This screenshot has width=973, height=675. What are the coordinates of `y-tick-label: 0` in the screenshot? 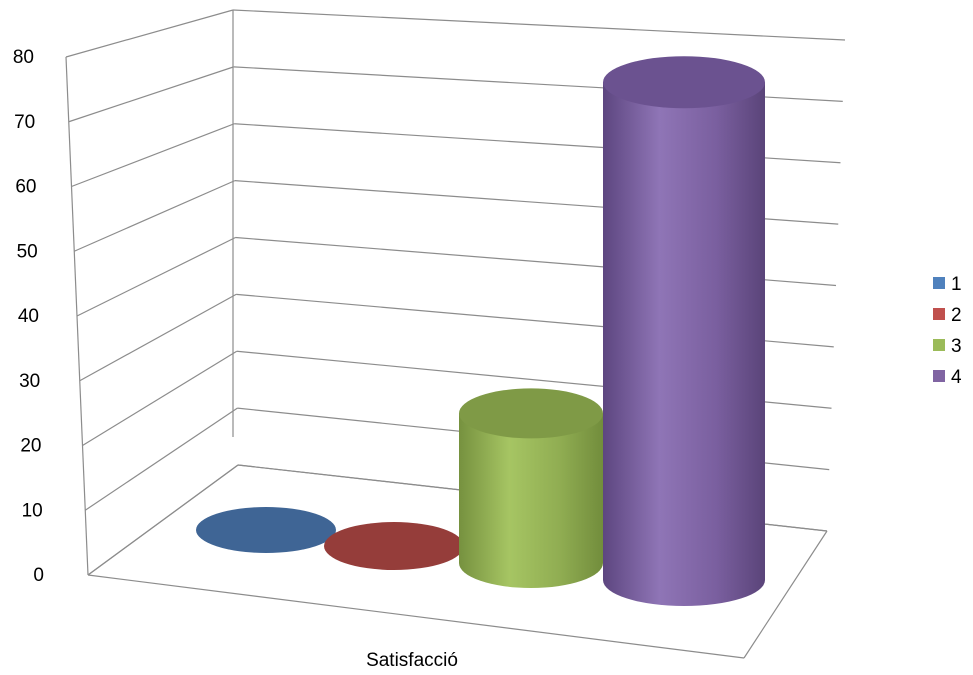 It's located at (38, 575).